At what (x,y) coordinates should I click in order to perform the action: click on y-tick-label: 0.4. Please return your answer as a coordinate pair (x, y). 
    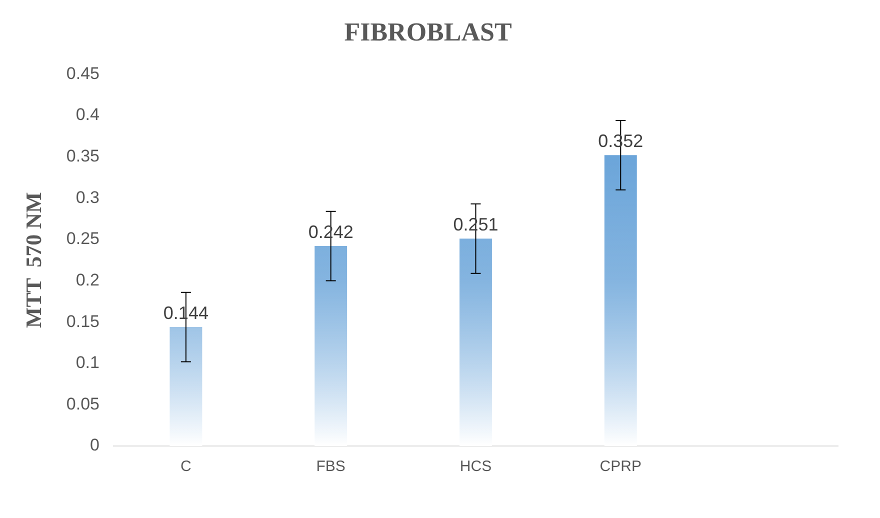
    Looking at the image, I should click on (88, 114).